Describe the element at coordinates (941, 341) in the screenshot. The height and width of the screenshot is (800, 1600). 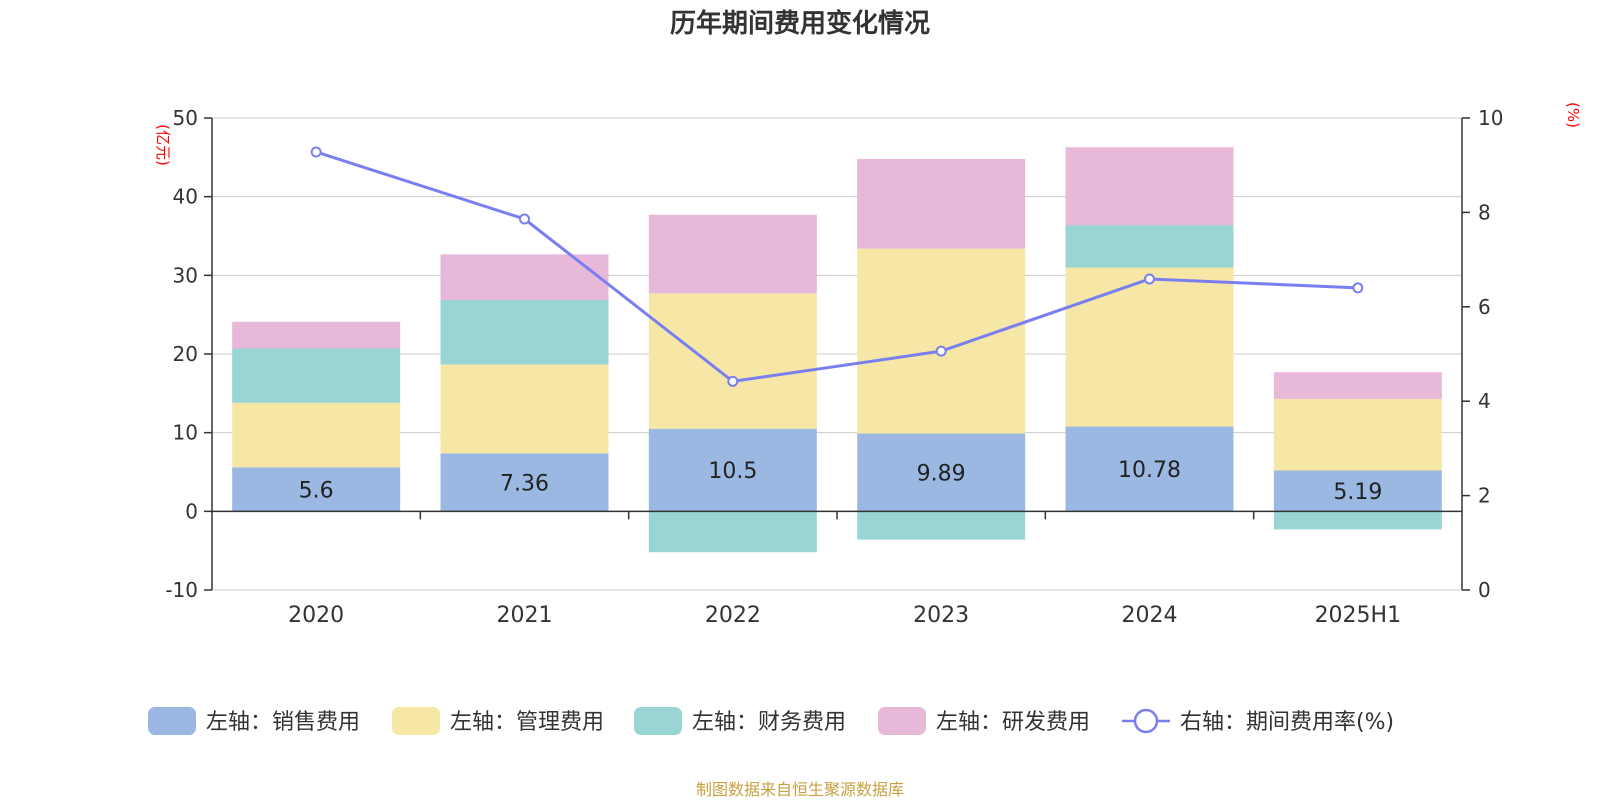
I see `bar-2-2023` at that location.